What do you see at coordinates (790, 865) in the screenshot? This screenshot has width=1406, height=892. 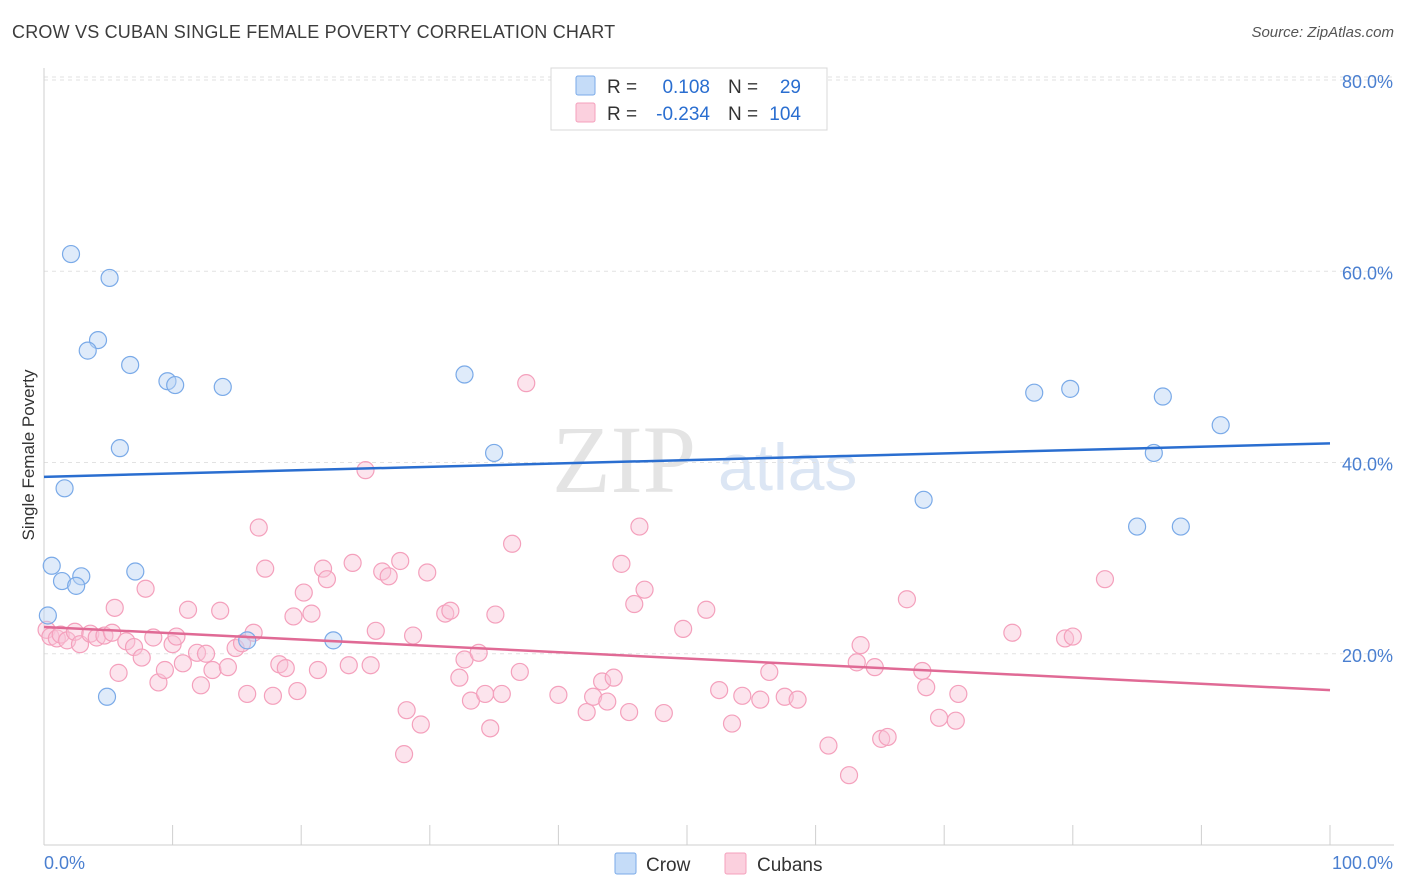 I see `cubans-legend-label: Cubans` at bounding box center [790, 865].